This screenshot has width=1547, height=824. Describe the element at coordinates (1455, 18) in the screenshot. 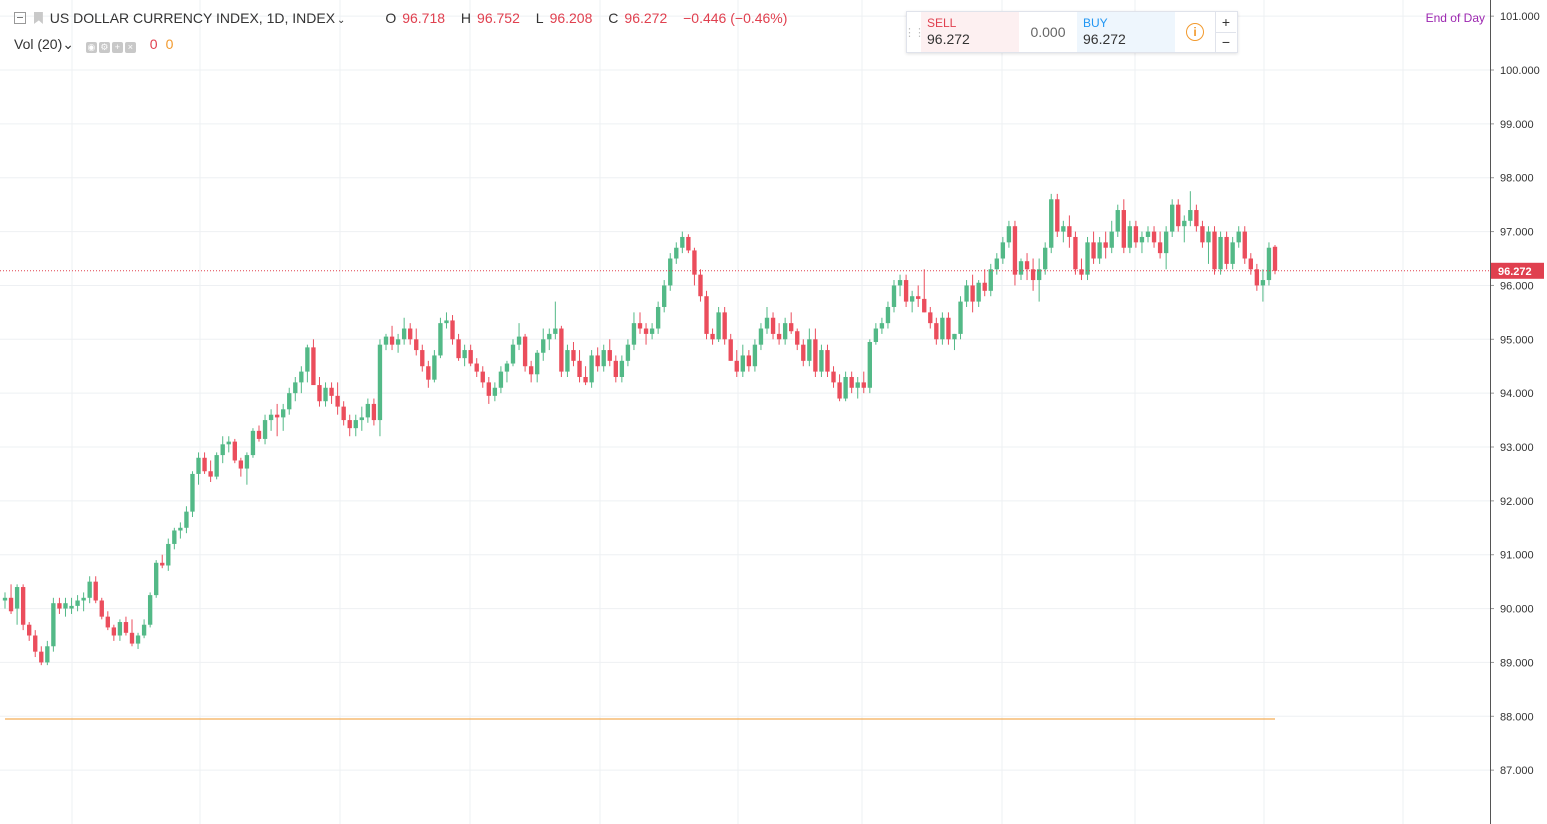

I see `session-label: End of Day` at that location.